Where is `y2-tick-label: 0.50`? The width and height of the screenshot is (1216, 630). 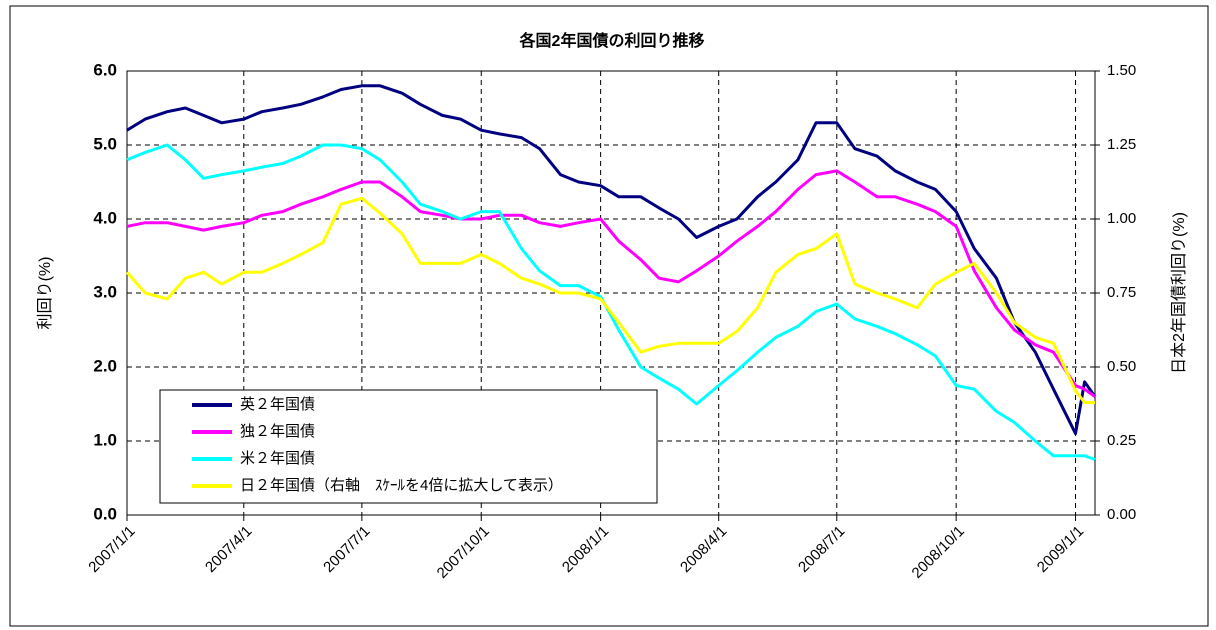 y2-tick-label: 0.50 is located at coordinates (1121, 366).